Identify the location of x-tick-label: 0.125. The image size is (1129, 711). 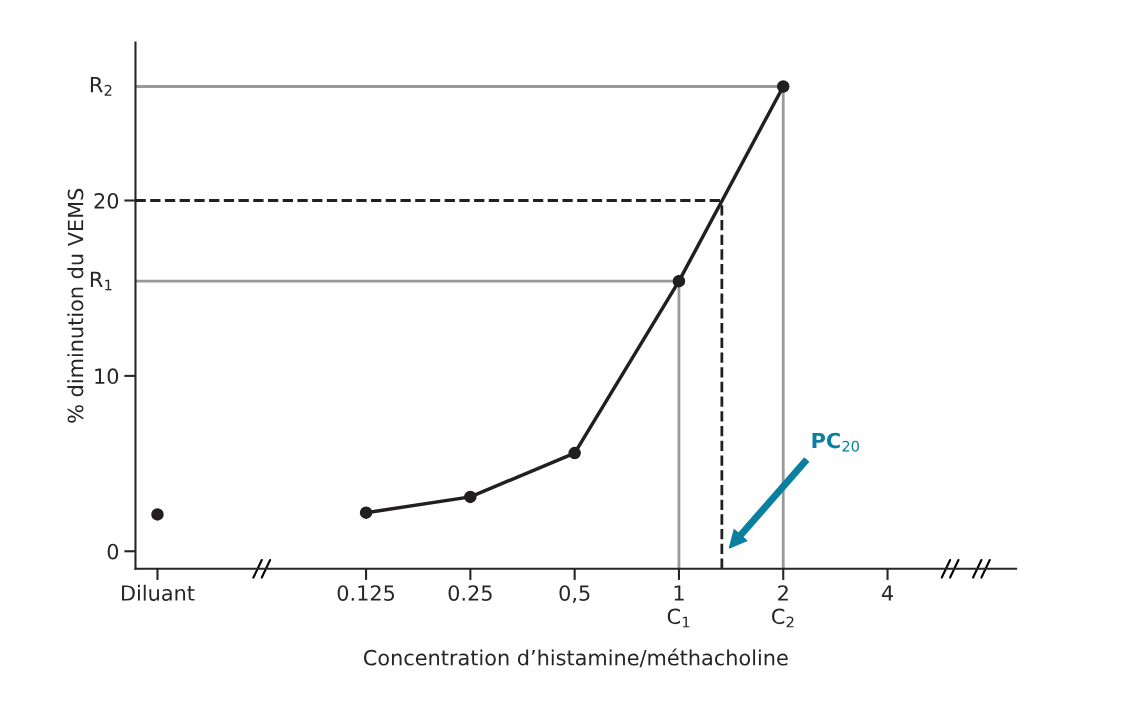
(366, 593).